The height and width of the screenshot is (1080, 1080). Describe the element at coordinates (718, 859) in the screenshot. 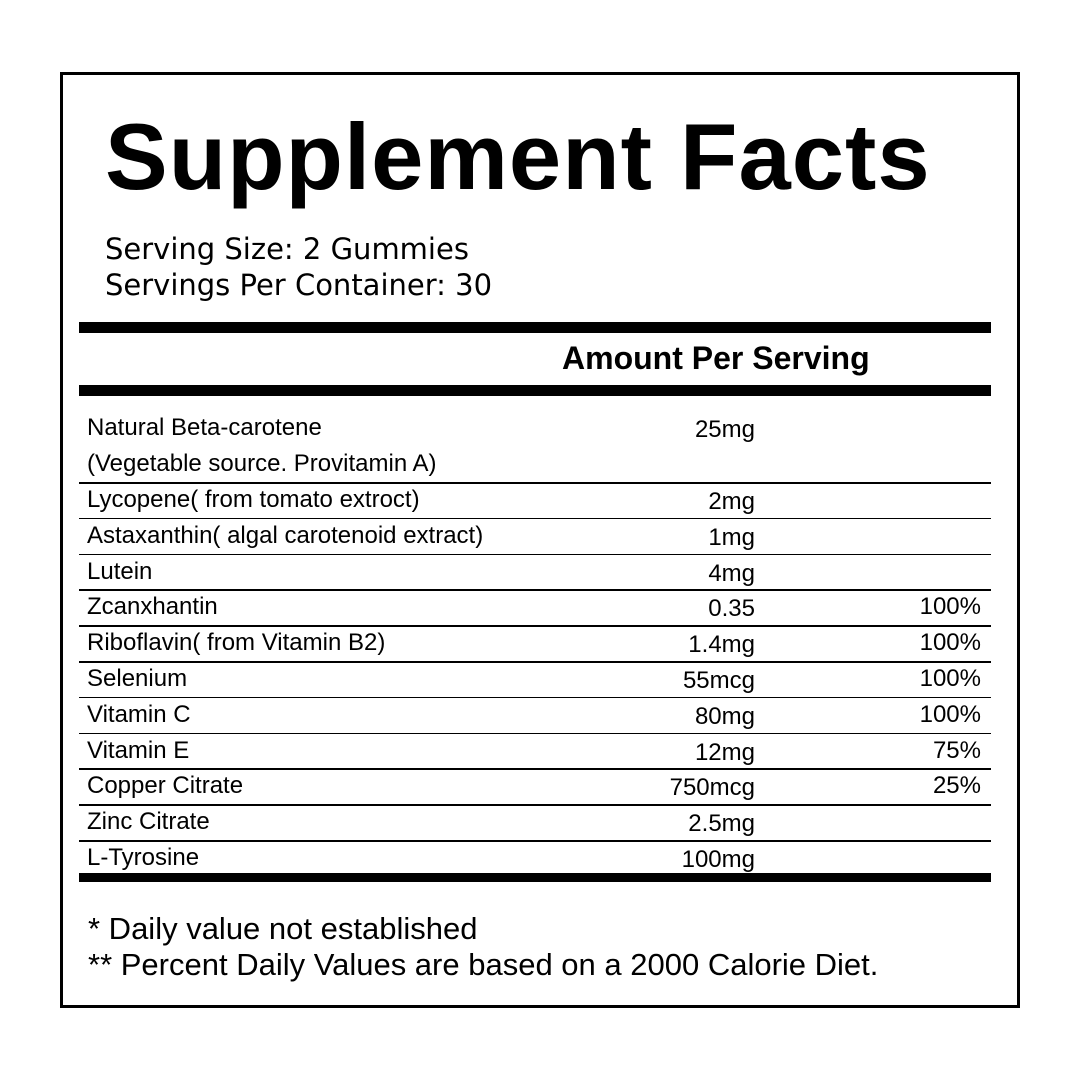

I see `amount: 100mg` at that location.